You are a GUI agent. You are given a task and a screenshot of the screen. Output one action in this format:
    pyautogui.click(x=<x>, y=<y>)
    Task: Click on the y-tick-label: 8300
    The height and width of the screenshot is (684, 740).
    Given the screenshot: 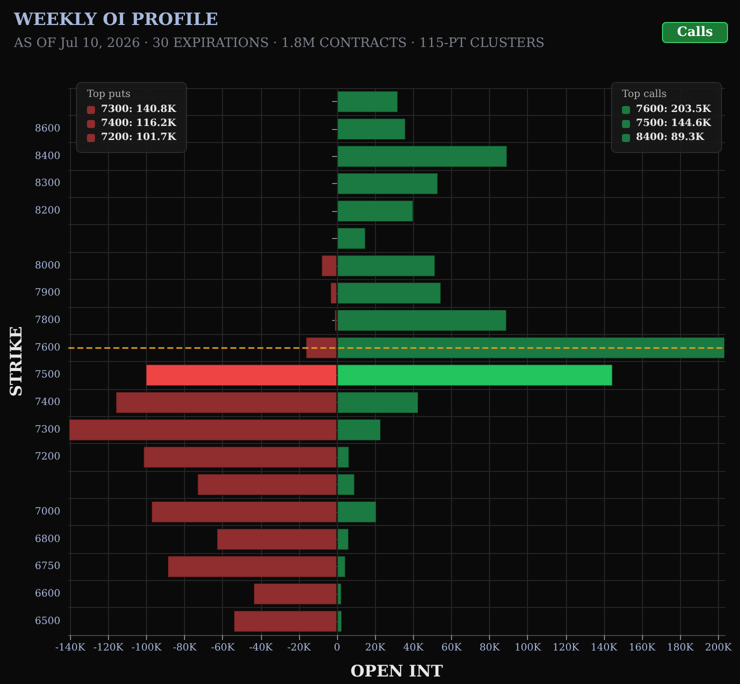 What is the action you would take?
    pyautogui.click(x=47, y=184)
    